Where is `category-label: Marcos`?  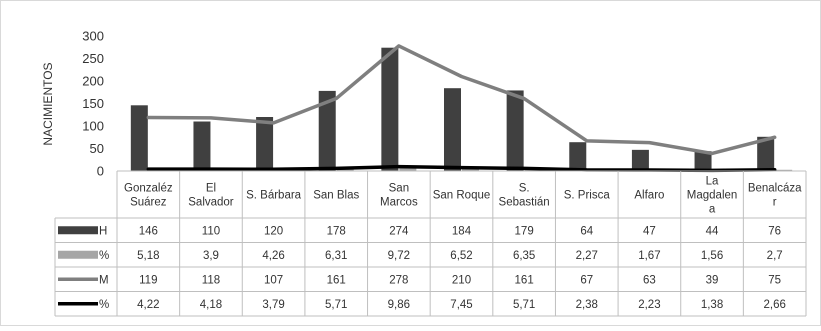
category-label: Marcos is located at coordinates (399, 203).